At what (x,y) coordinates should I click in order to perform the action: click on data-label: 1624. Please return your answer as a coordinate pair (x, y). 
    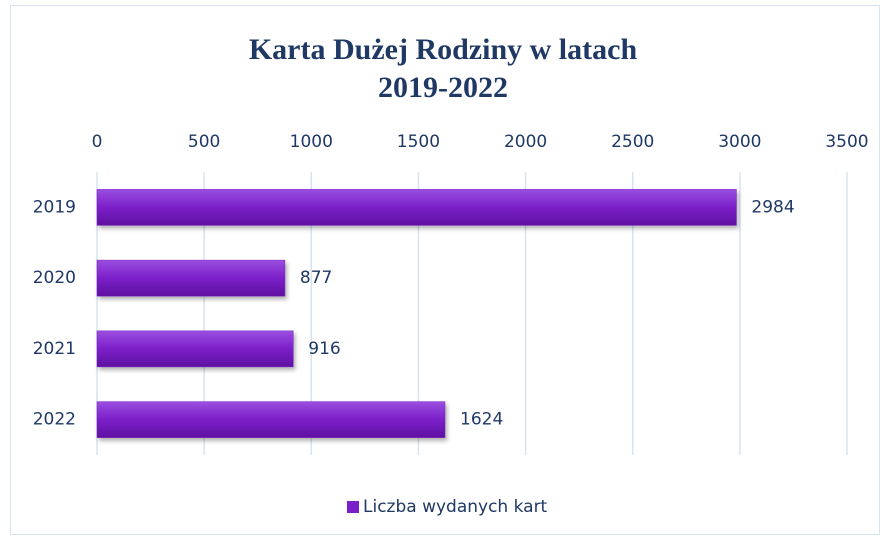
    Looking at the image, I should click on (481, 420).